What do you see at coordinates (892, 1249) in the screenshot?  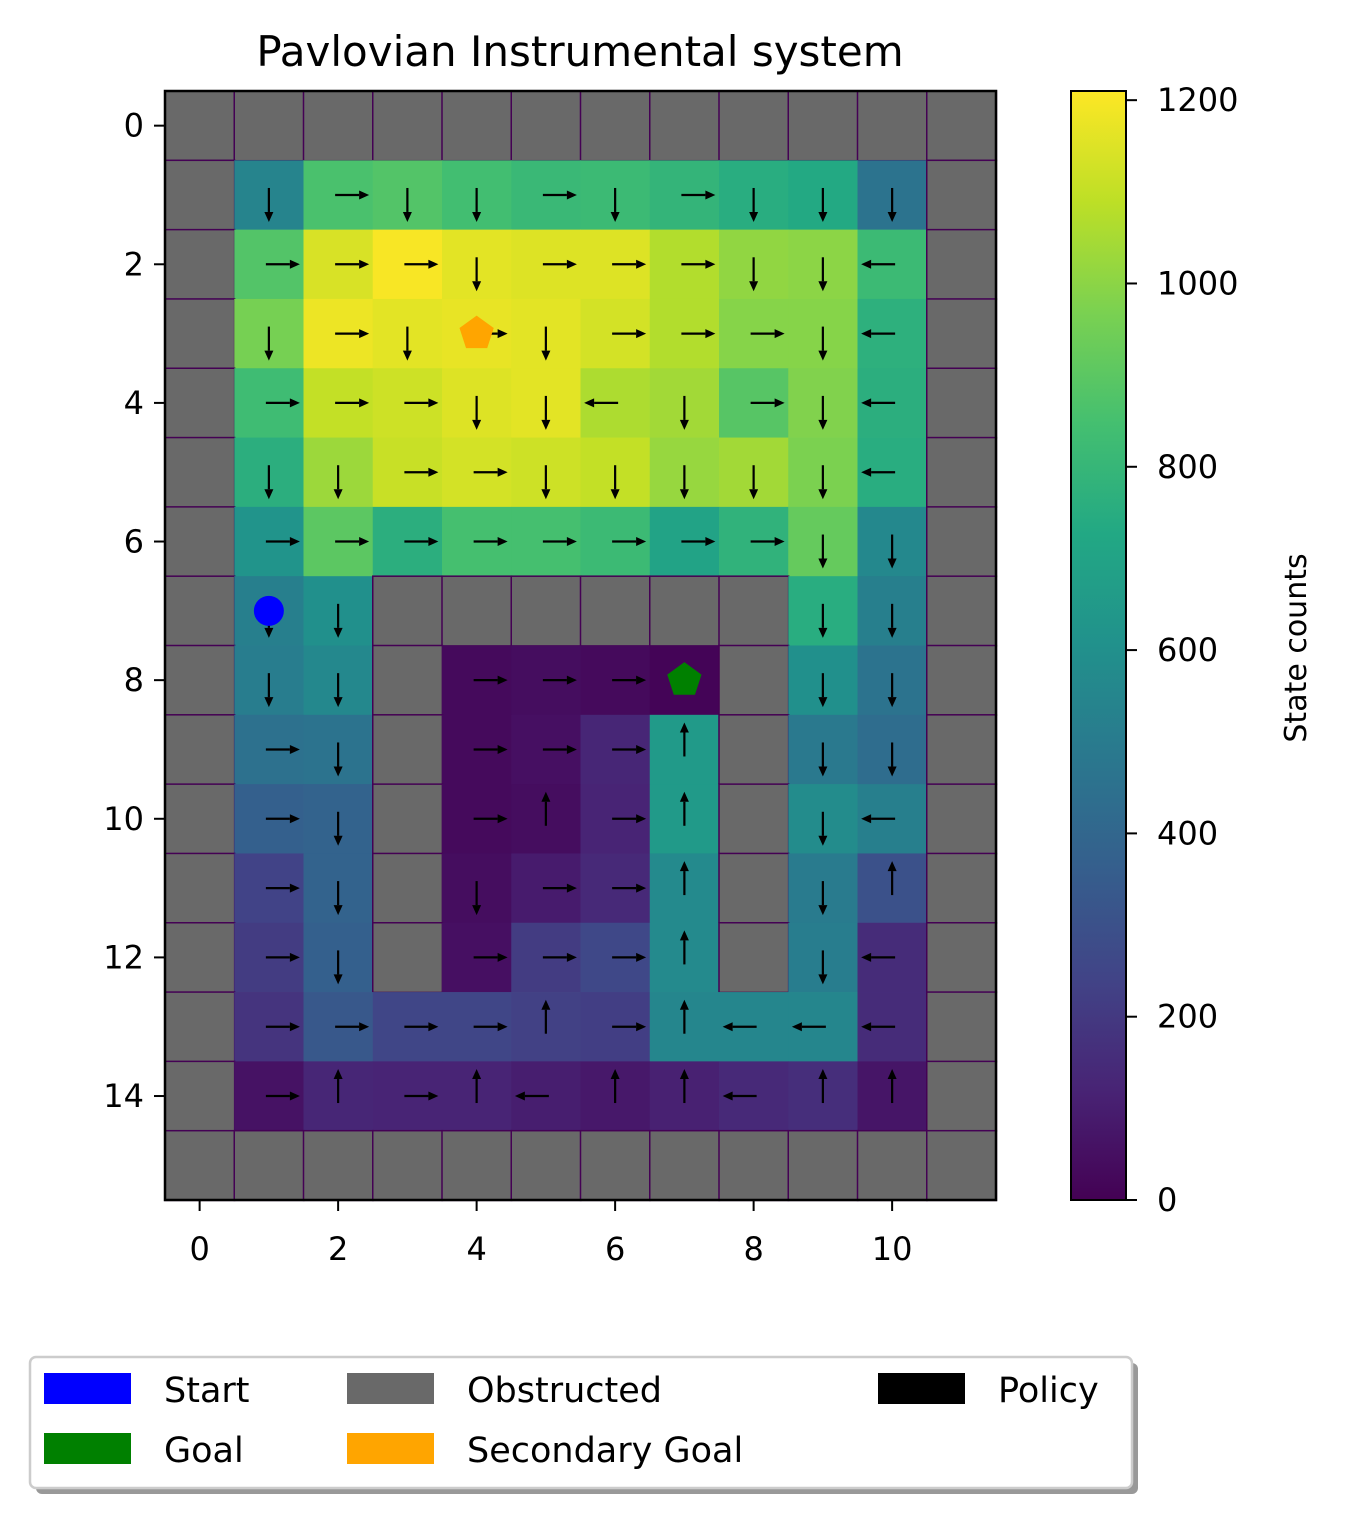 I see `x-tick-label: 10` at bounding box center [892, 1249].